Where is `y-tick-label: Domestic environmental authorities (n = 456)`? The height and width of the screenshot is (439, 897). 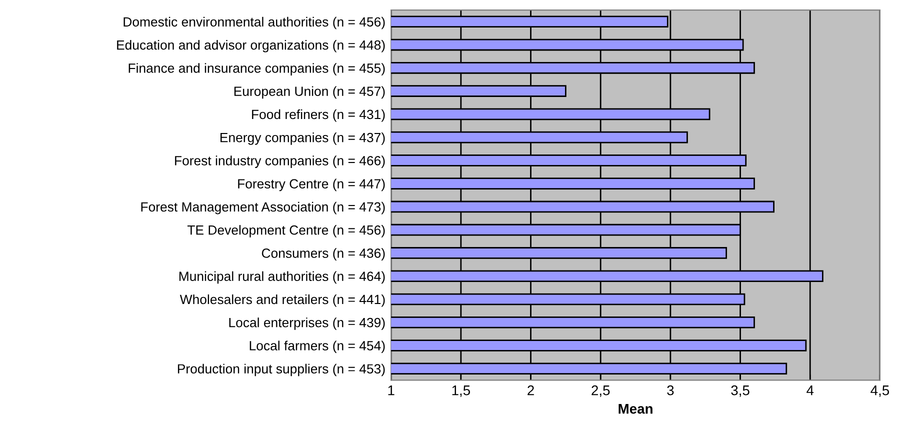 y-tick-label: Domestic environmental authorities (n = 456) is located at coordinates (254, 23).